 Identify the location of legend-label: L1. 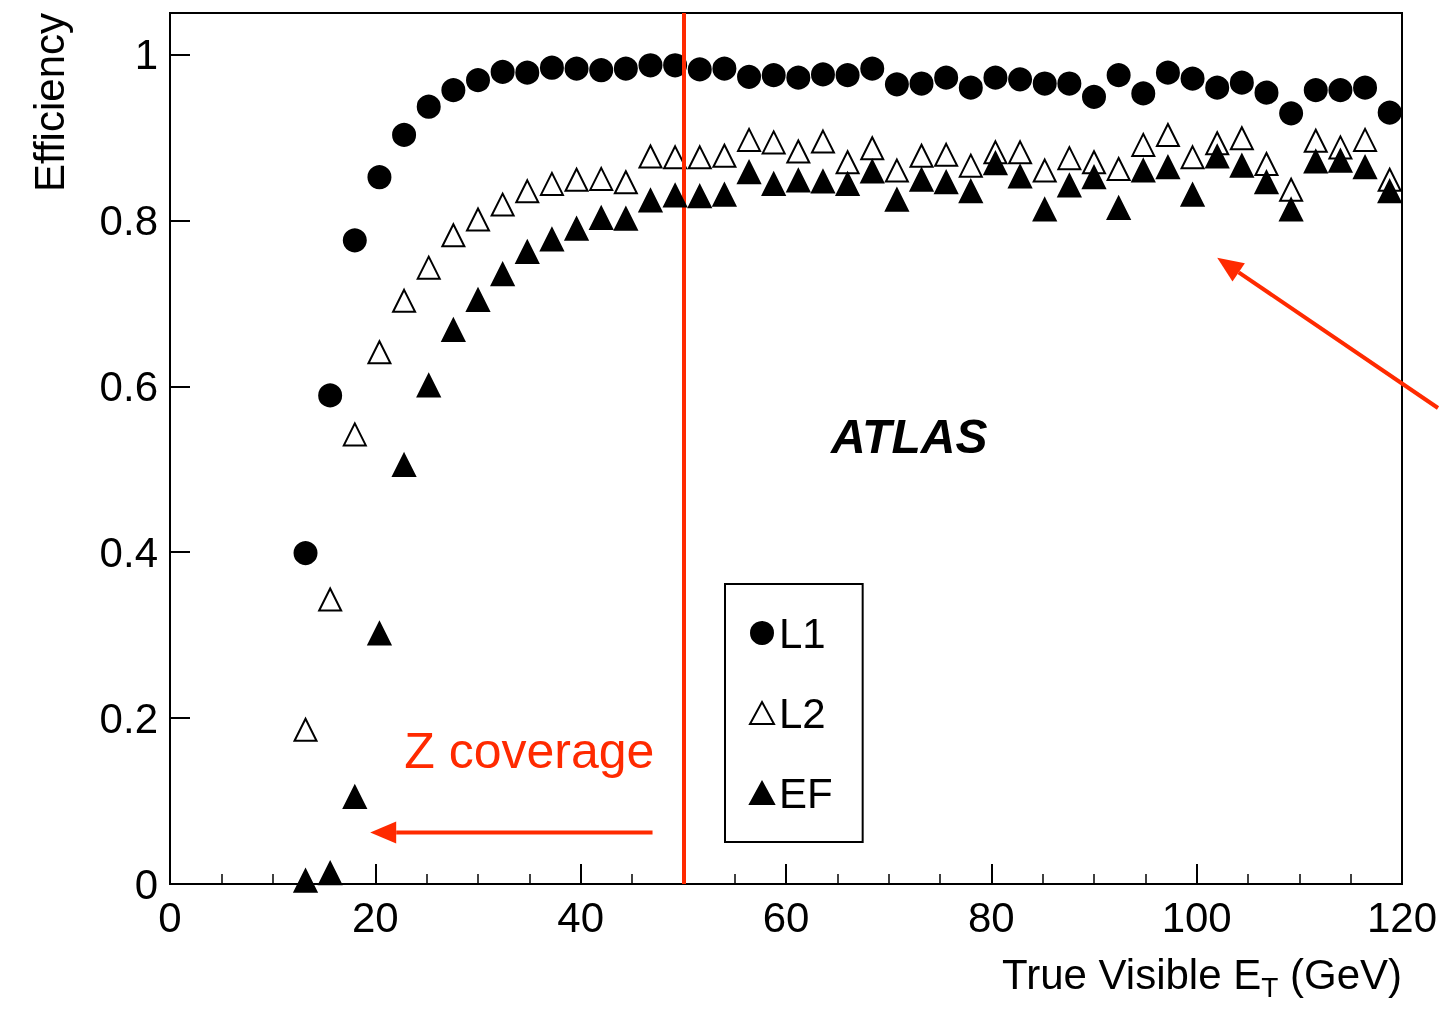
(802, 633).